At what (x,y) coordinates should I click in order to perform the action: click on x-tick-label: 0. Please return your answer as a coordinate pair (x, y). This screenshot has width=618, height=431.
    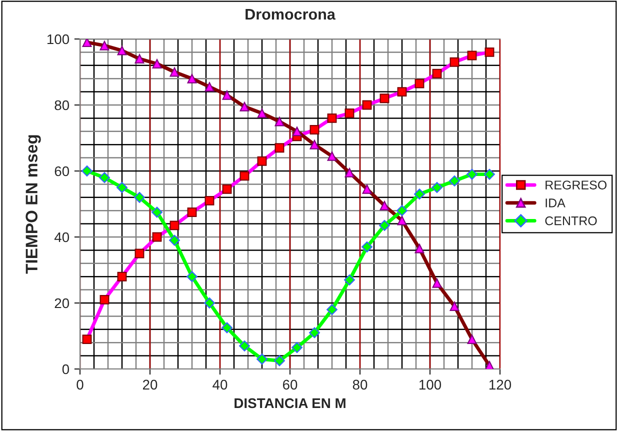
    Looking at the image, I should click on (80, 385).